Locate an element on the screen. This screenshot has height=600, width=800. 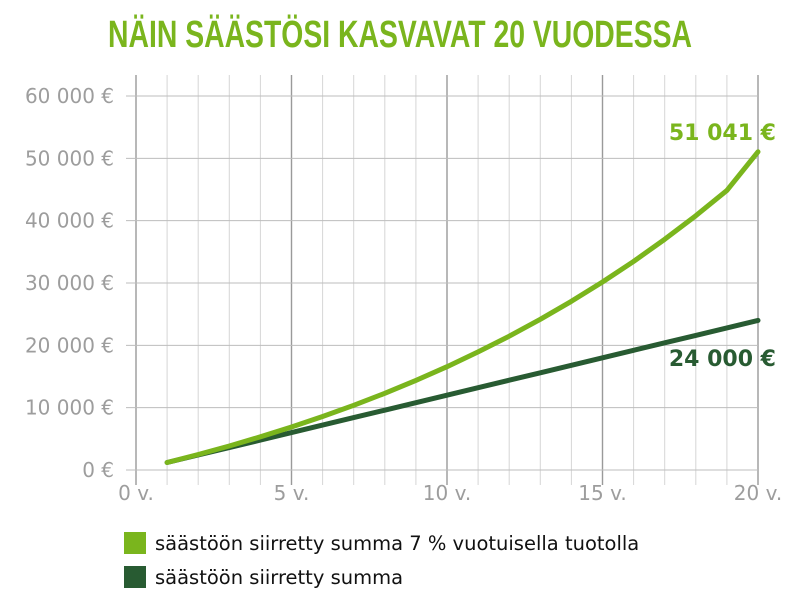
legend-label-deposits: säästöön siirretty summa is located at coordinates (279, 577).